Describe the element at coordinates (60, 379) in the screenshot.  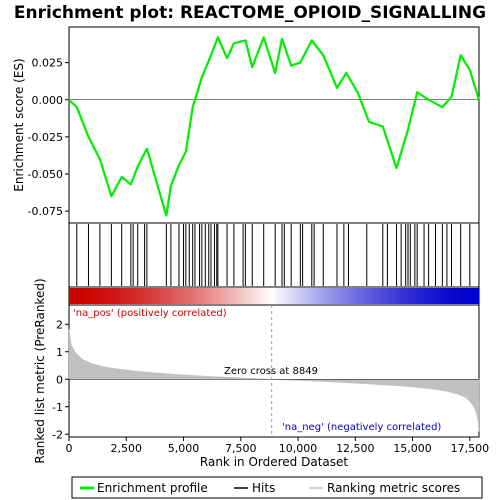
I see `metric-y-axis: 2 1 0 -1 -2` at that location.